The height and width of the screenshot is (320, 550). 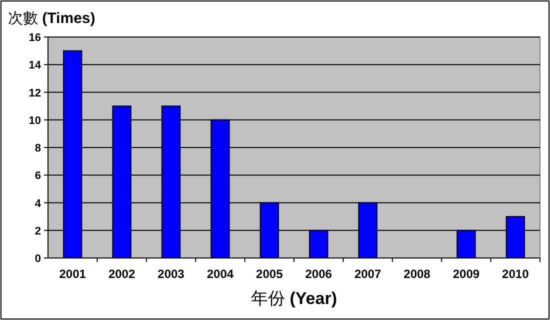 I want to click on y-tick-label: 2, so click(x=37, y=231).